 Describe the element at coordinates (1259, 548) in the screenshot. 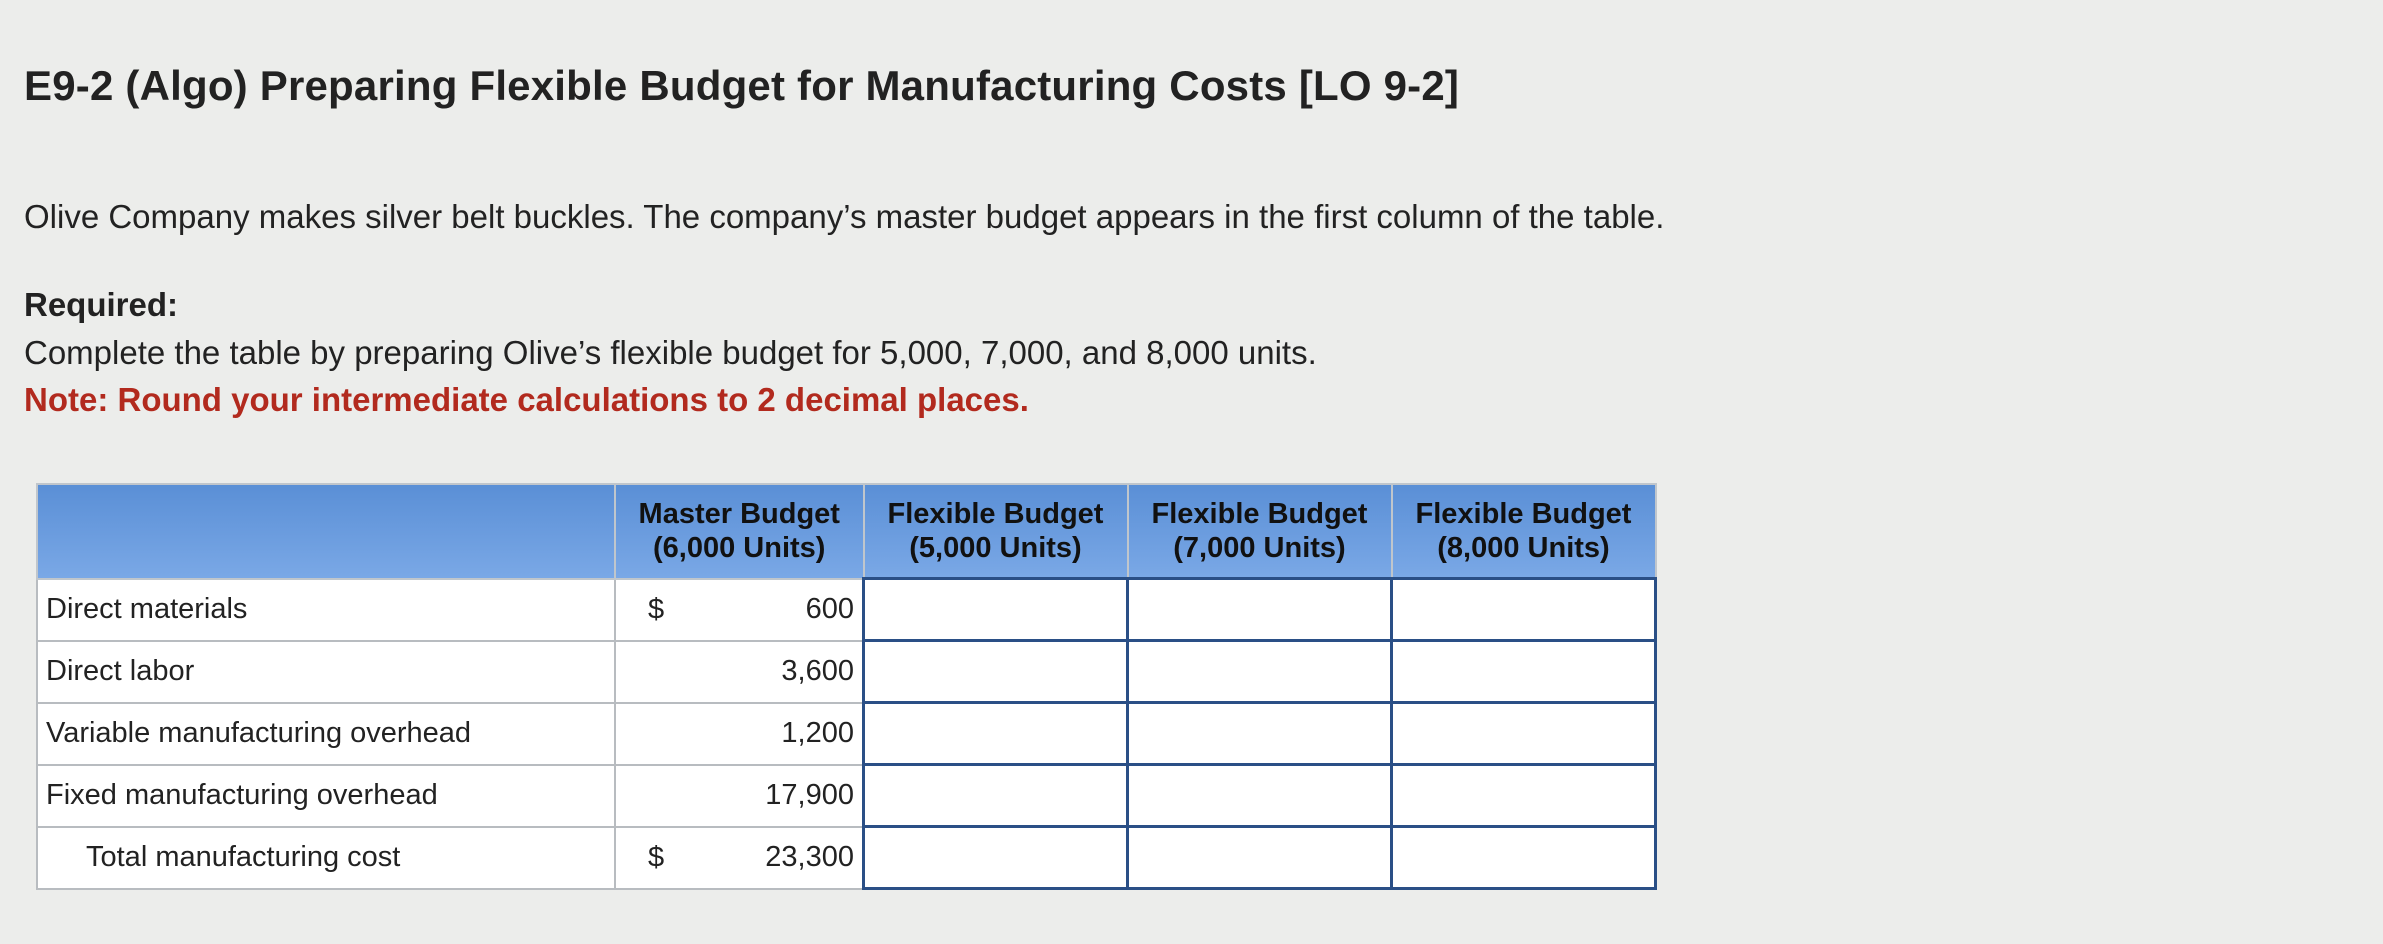

I see `column-header-line: (7,000 Units)` at that location.